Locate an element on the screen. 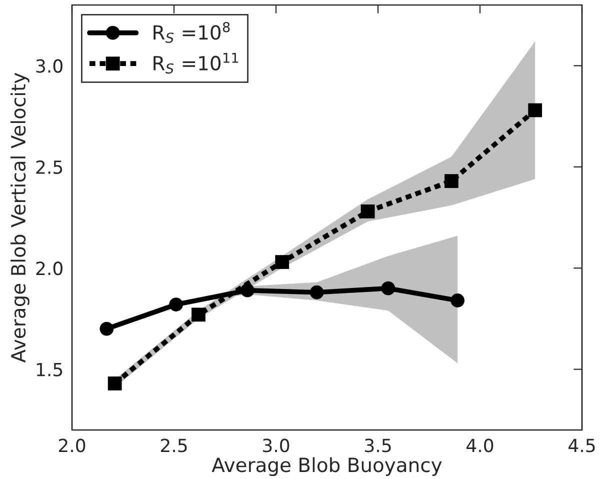 This screenshot has height=479, width=602. y-tick-label: 3.0 is located at coordinates (49, 66).